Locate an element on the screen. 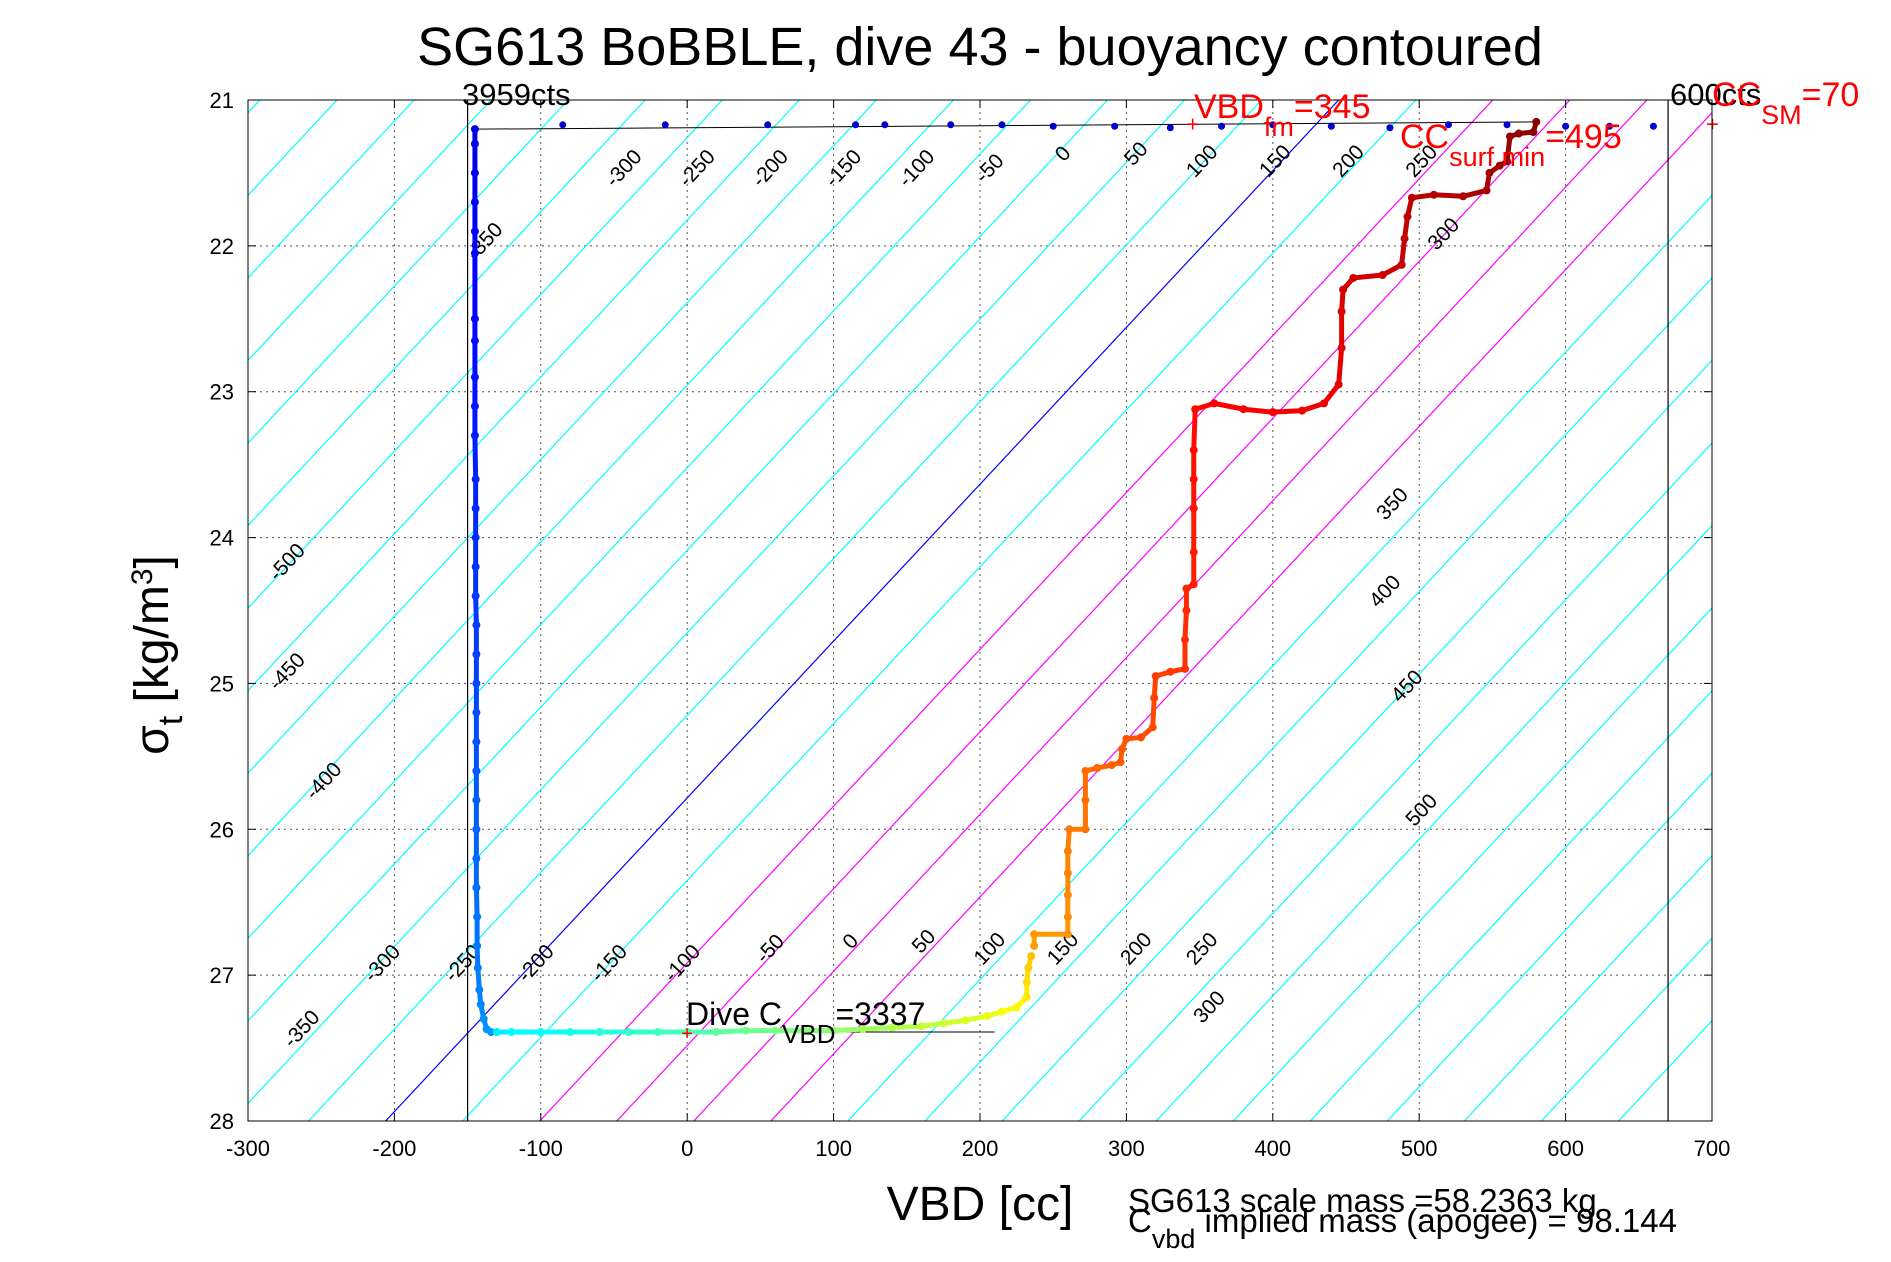  x-tick-label: -300 is located at coordinates (248, 1148).